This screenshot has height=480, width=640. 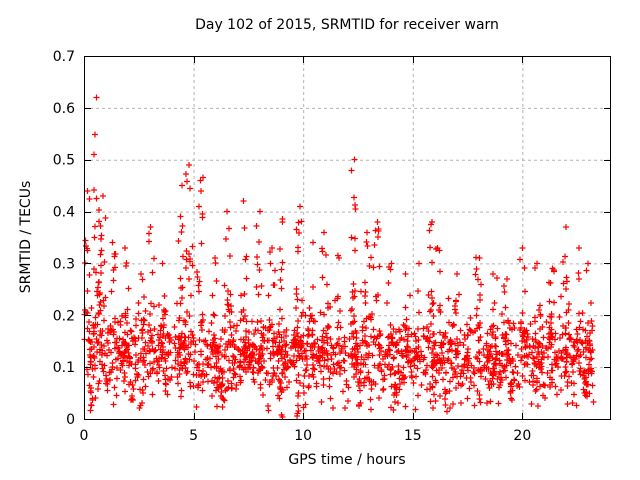 I want to click on x-tick-label: 20, so click(x=522, y=436).